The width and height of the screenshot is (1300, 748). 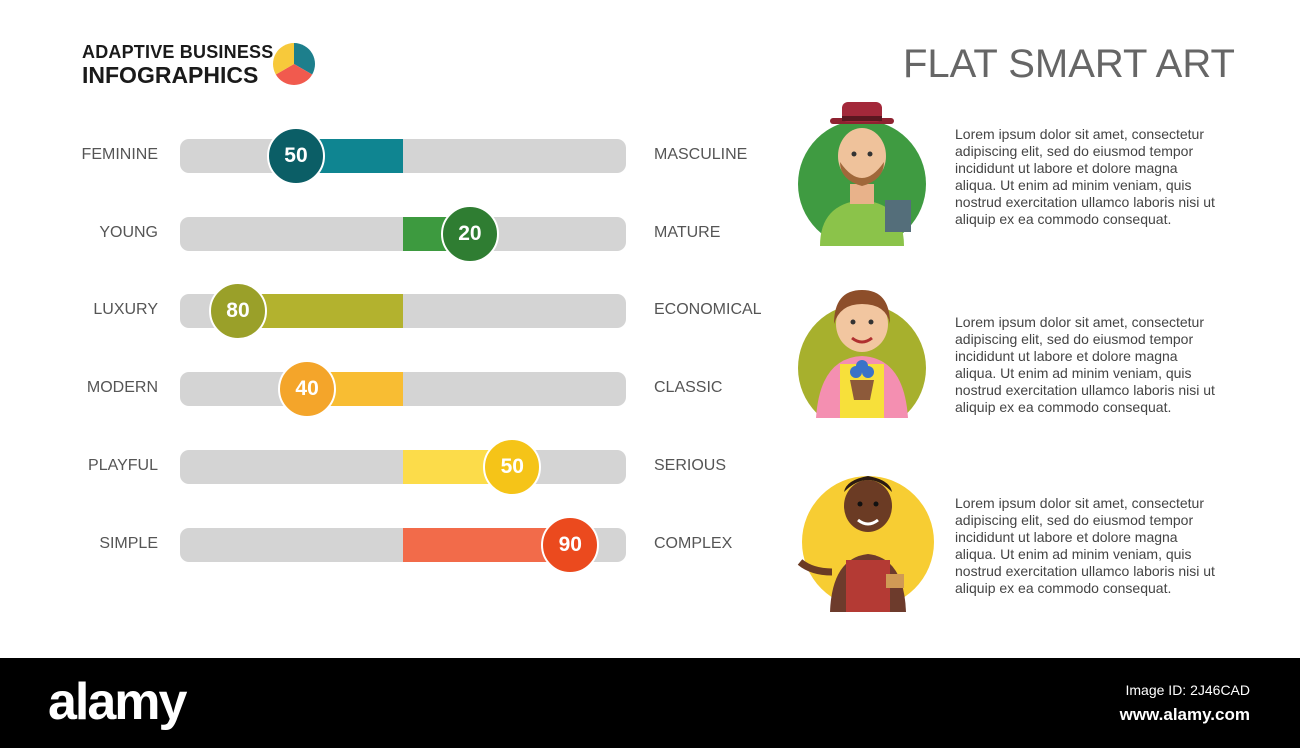 What do you see at coordinates (128, 232) in the screenshot?
I see `scale-left-label: YOUNG` at bounding box center [128, 232].